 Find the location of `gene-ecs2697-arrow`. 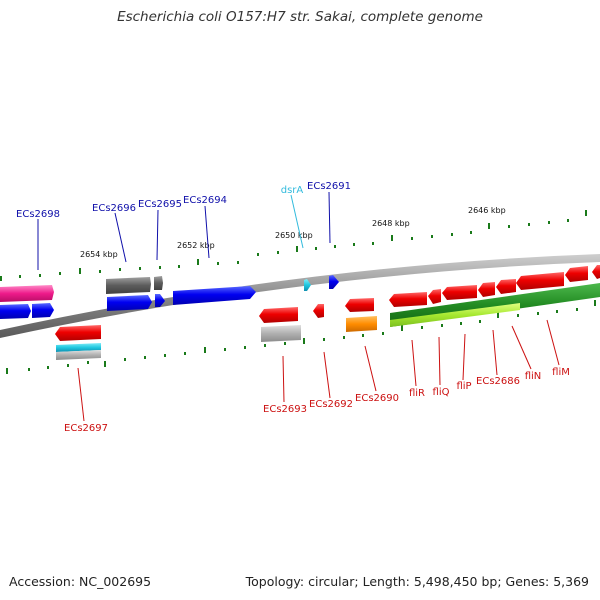

gene-ecs2697-arrow is located at coordinates (78, 333).